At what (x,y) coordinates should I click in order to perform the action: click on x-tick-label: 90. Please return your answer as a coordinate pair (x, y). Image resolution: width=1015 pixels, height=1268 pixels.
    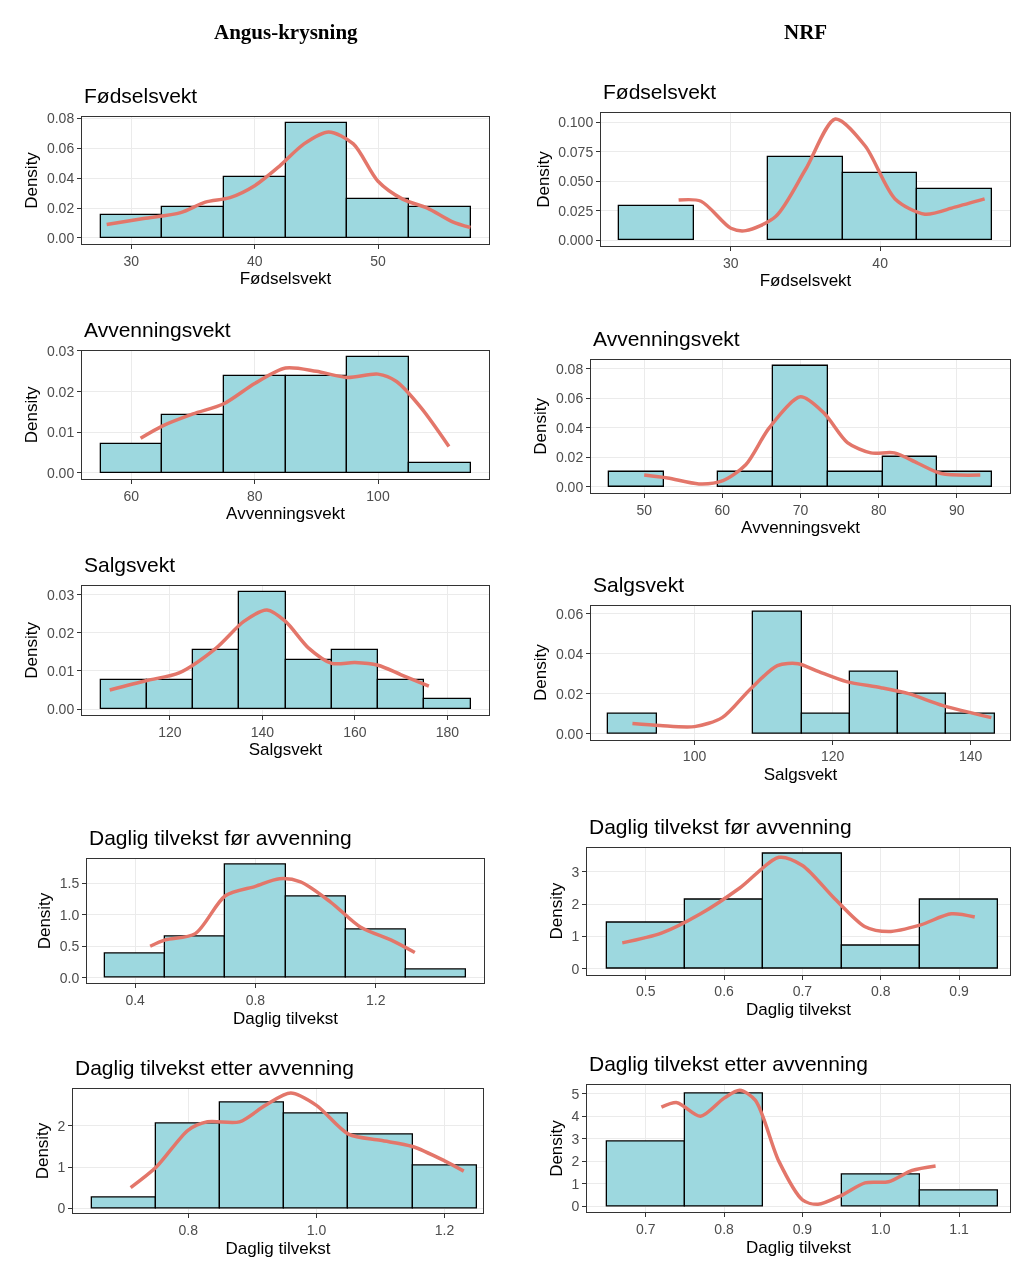
    Looking at the image, I should click on (957, 509).